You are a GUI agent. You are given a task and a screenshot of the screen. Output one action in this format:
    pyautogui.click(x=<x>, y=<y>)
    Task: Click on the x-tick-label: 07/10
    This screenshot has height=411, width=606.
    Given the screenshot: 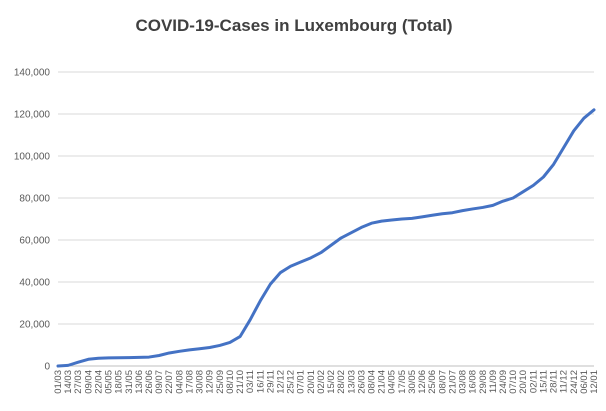 What is the action you would take?
    pyautogui.click(x=513, y=382)
    